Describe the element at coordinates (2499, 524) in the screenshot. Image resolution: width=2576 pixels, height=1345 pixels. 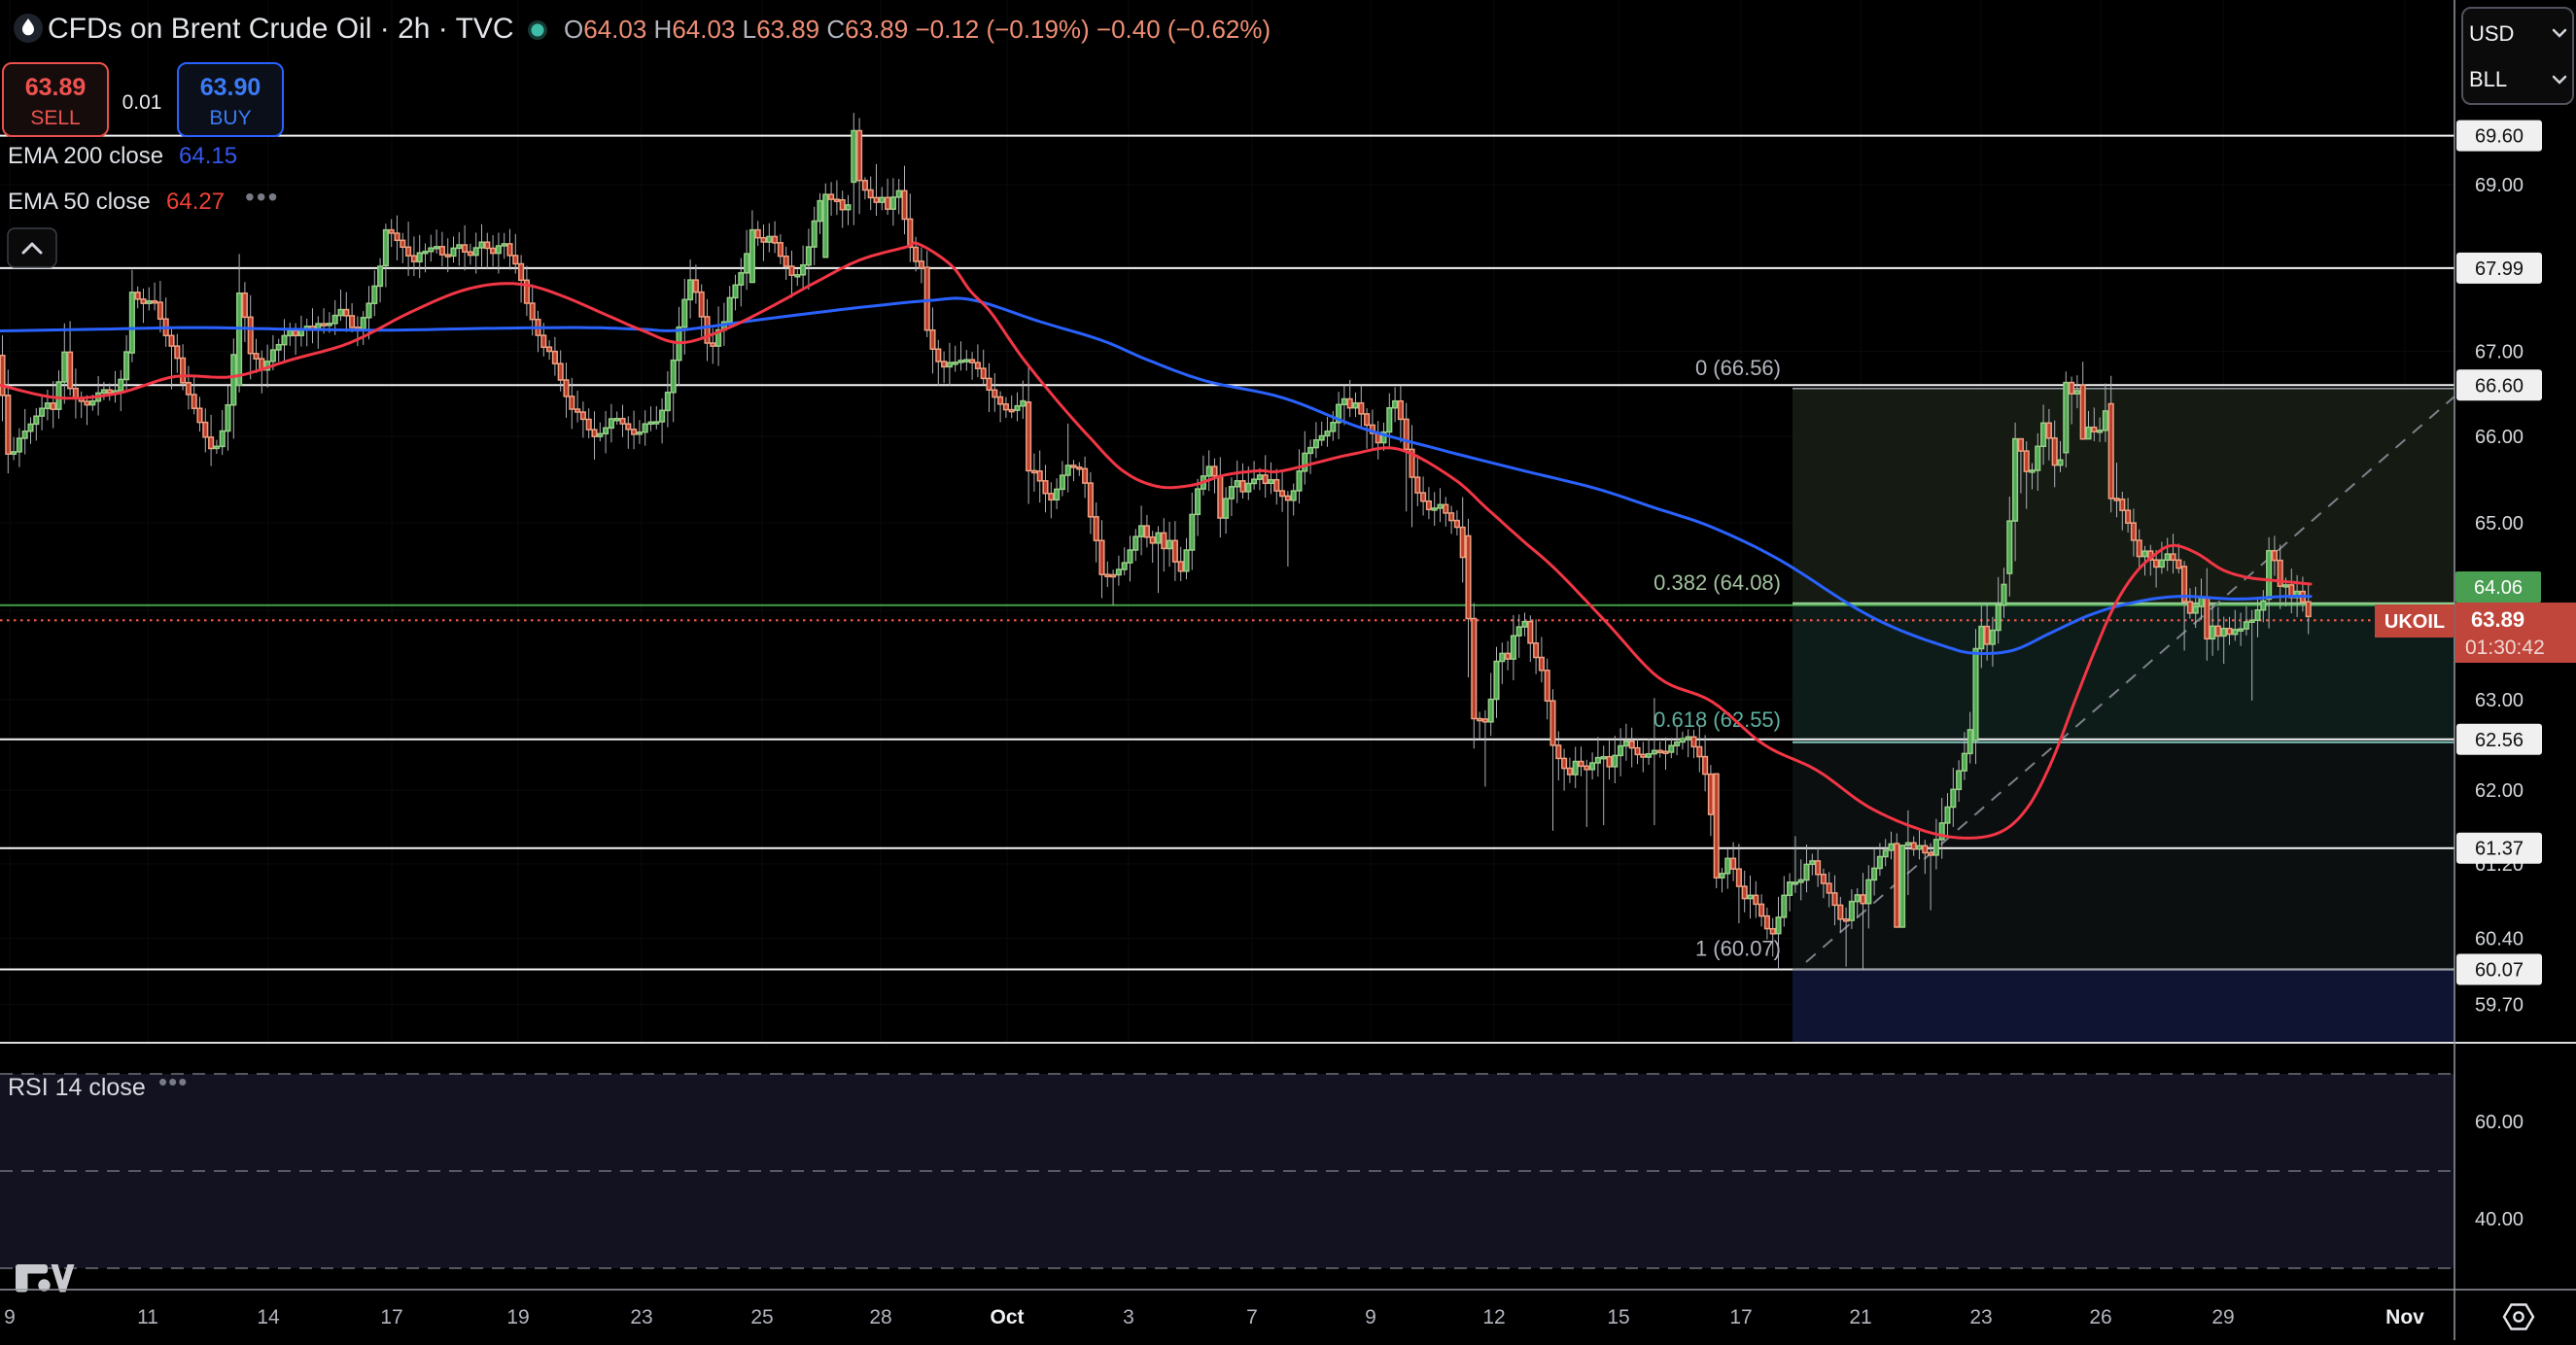
I see `svg-text: 65.00` at that location.